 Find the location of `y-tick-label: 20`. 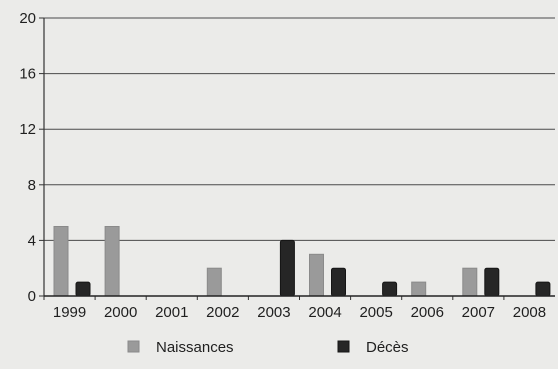

y-tick-label: 20 is located at coordinates (27, 18).